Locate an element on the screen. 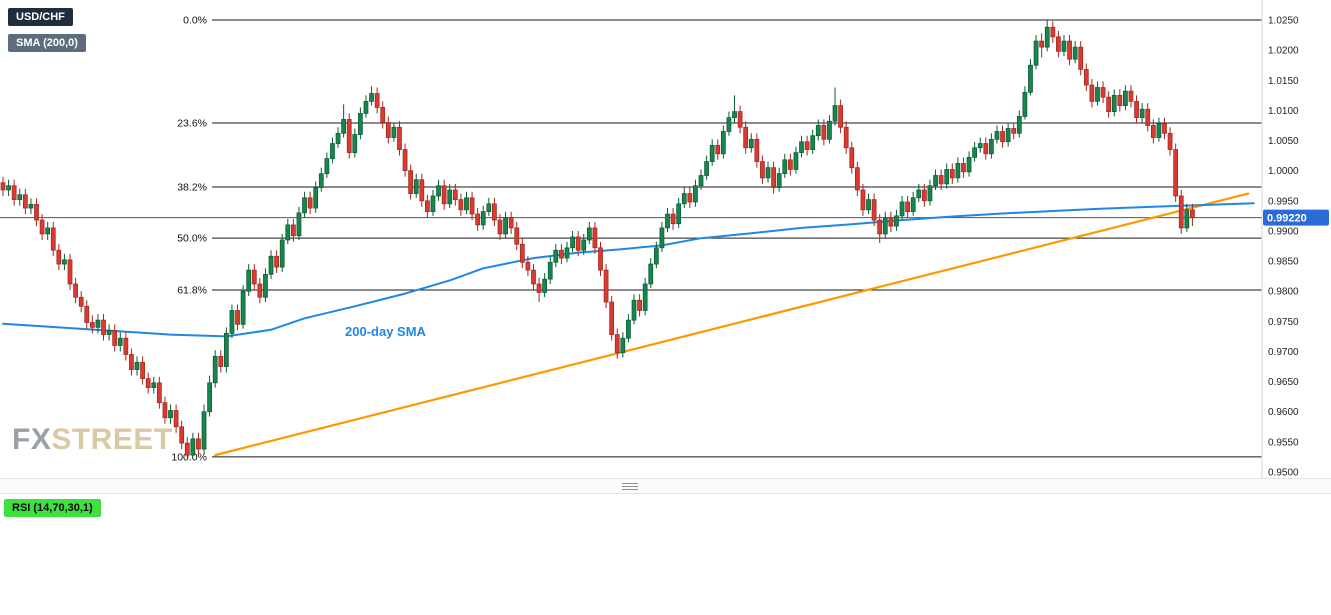  price-axis-label: 1.0100 is located at coordinates (1283, 111).